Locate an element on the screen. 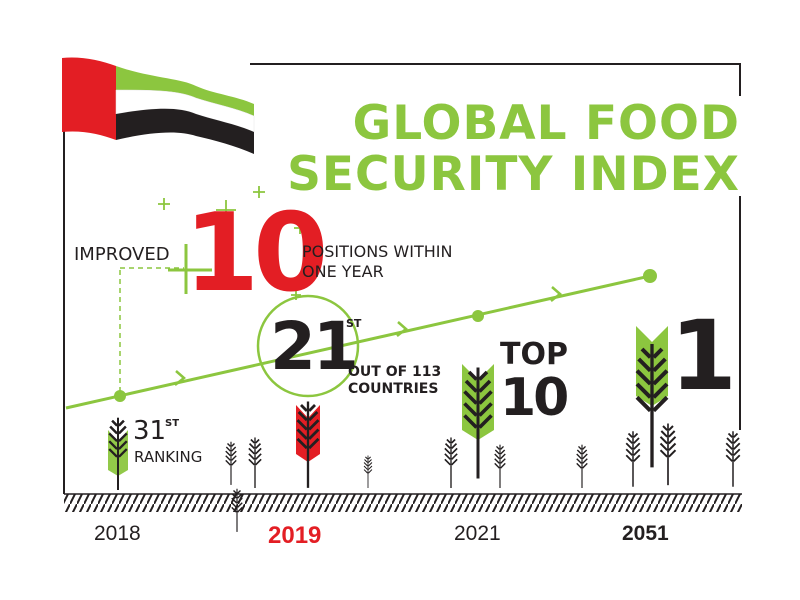 The height and width of the screenshot is (600, 800). goal-2021-line-1: TOP is located at coordinates (534, 354).